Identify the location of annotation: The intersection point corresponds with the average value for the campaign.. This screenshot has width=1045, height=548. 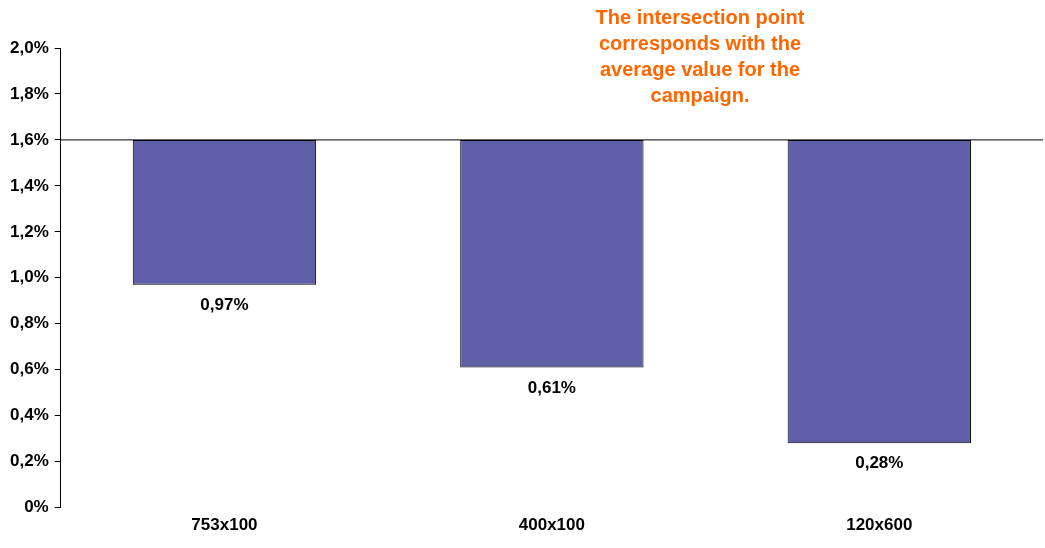
(700, 55).